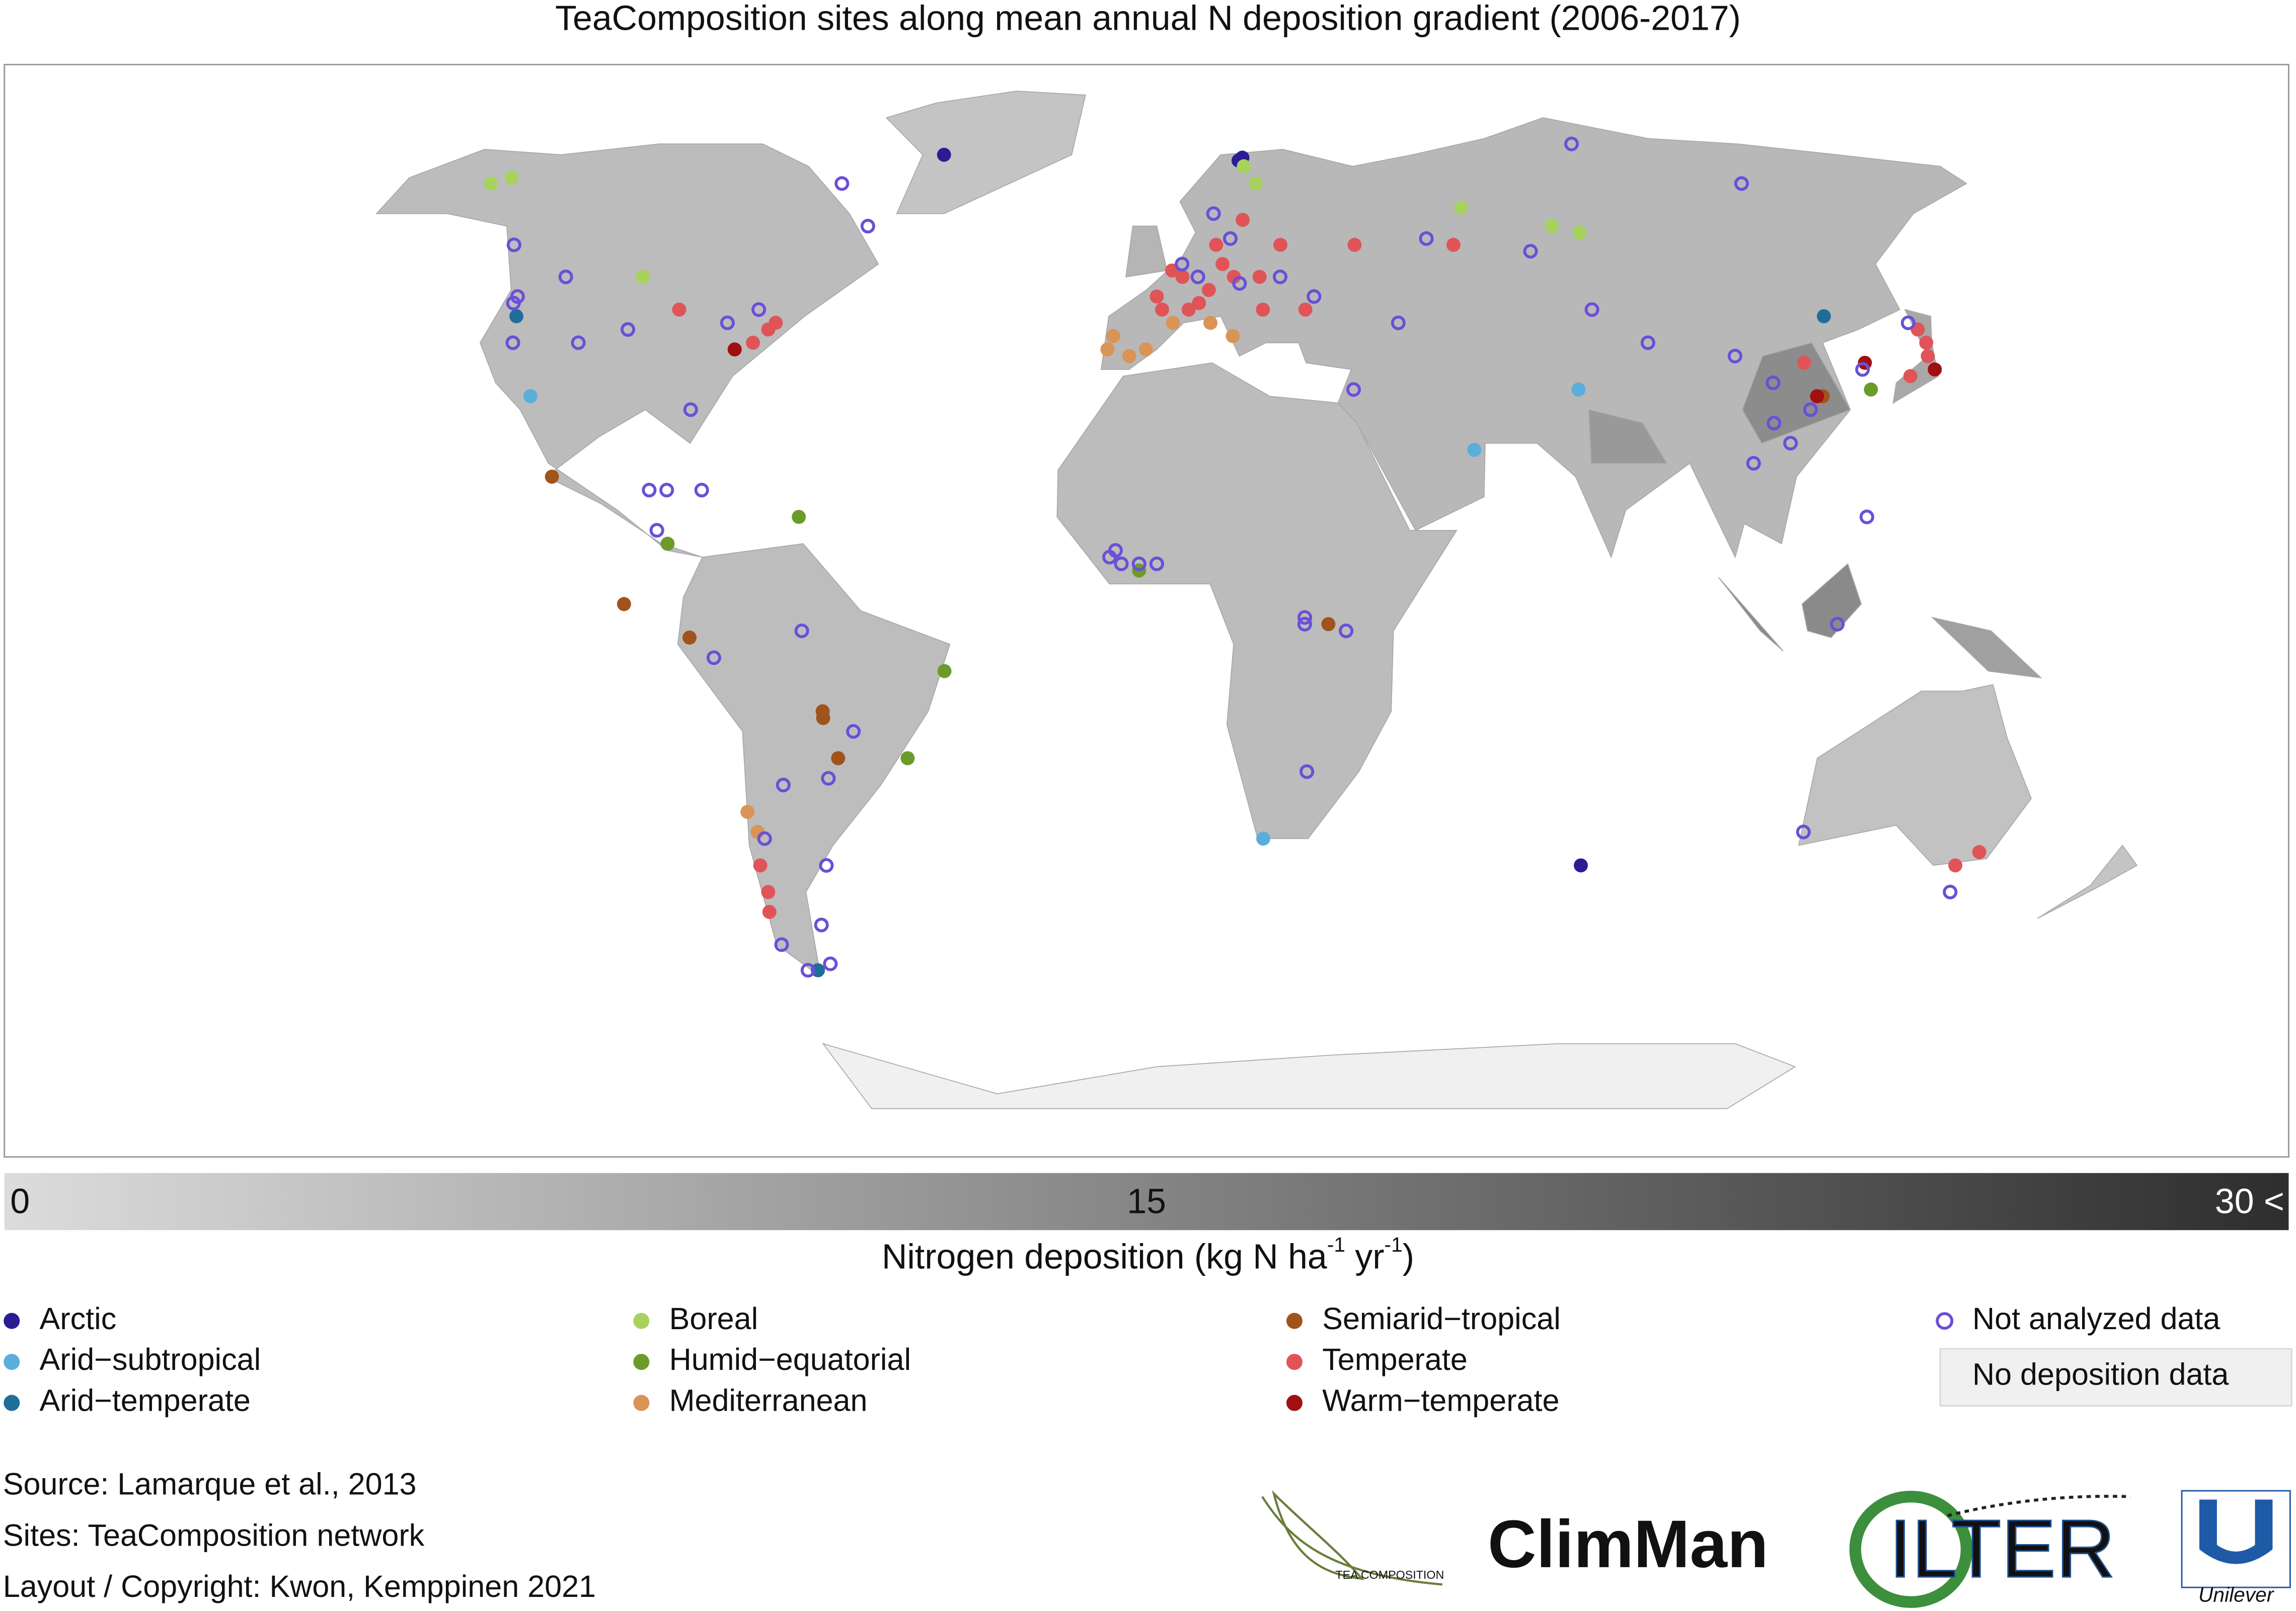  I want to click on legend-label: Warm−temperate, so click(1440, 1401).